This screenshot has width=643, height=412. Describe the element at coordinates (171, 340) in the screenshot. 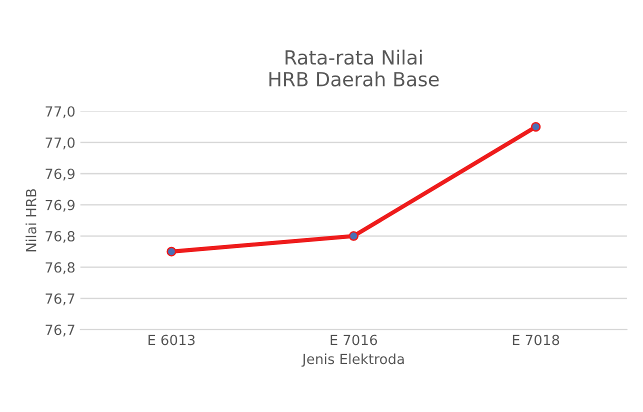

I see `x-tick-label: E 6013` at that location.